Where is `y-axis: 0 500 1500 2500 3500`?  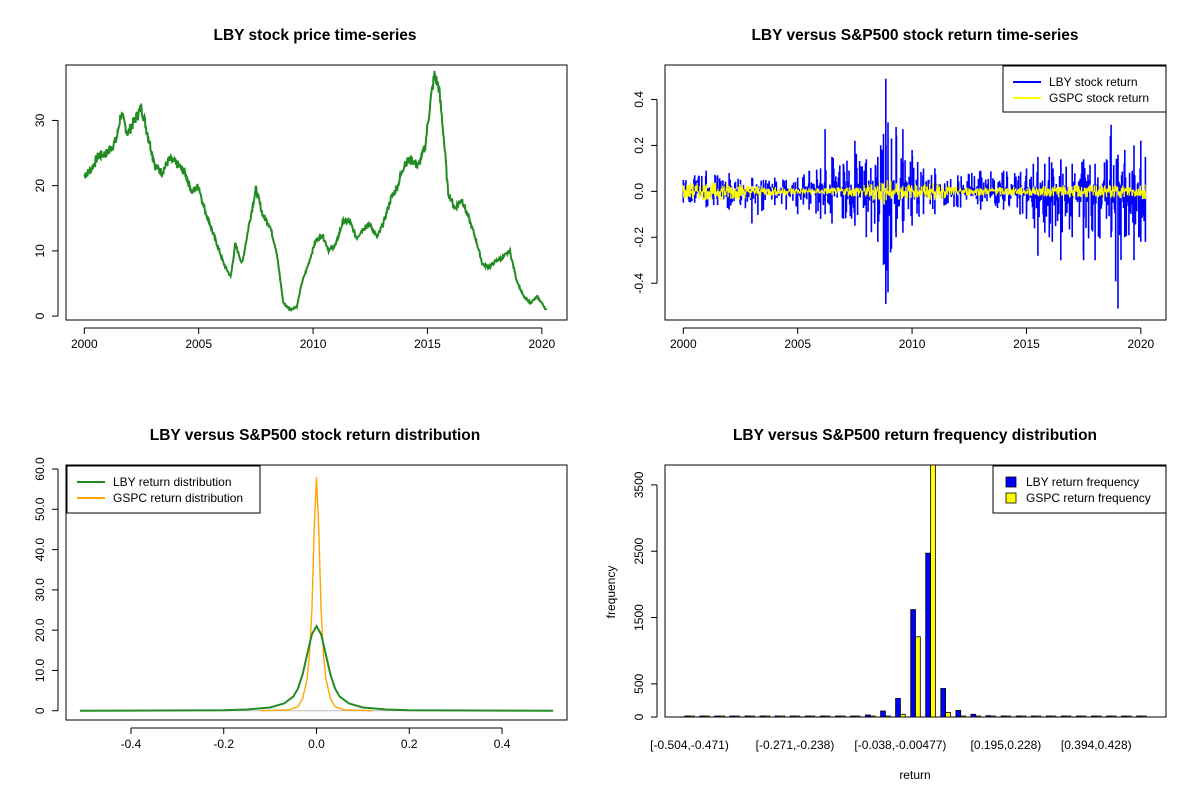
y-axis: 0 500 1500 2500 3500 is located at coordinates (645, 595).